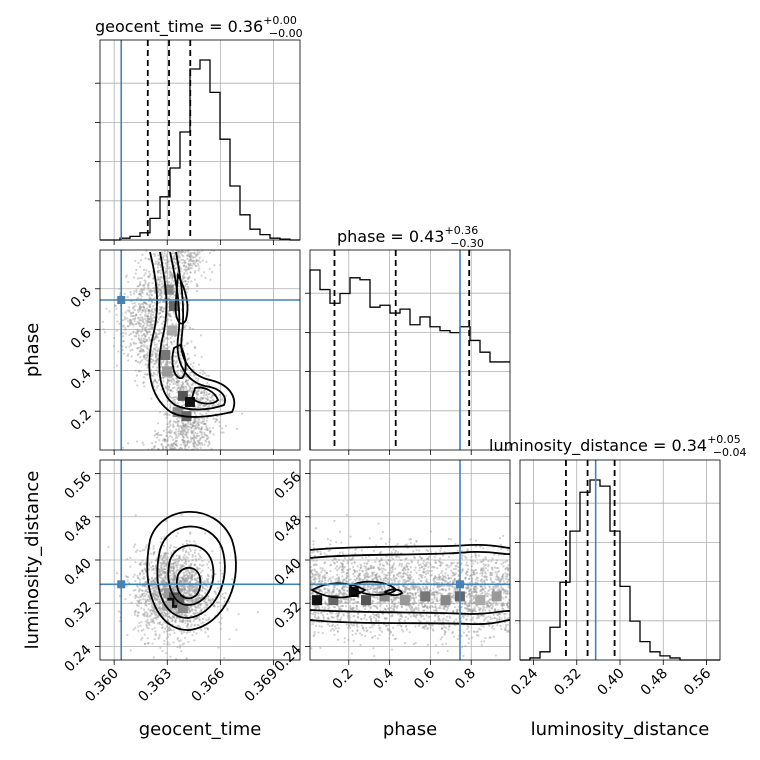 The image size is (760, 760). I want to click on y-tick-label: 0.4, so click(81, 379).